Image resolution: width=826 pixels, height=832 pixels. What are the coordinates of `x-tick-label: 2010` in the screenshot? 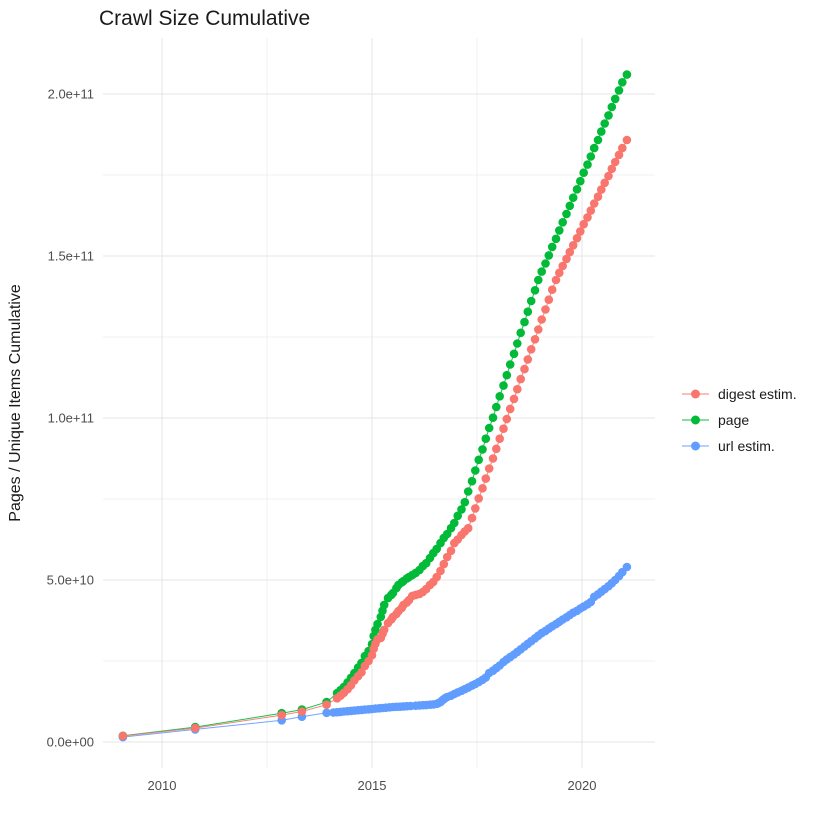 It's located at (162, 785).